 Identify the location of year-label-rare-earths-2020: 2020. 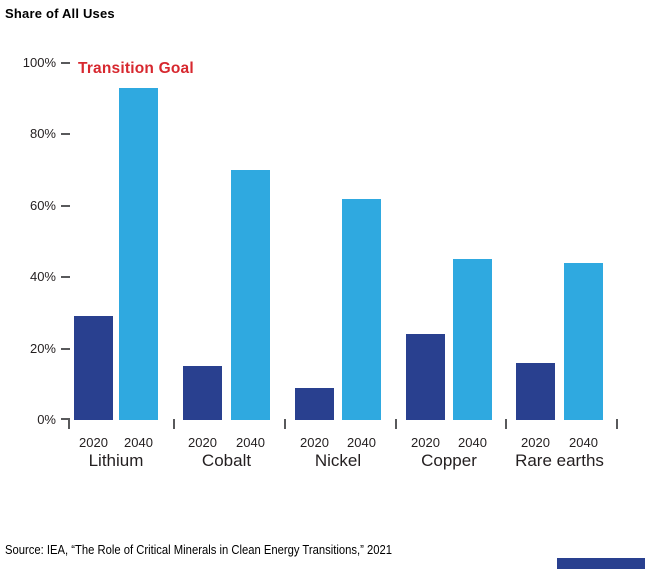
(535, 442).